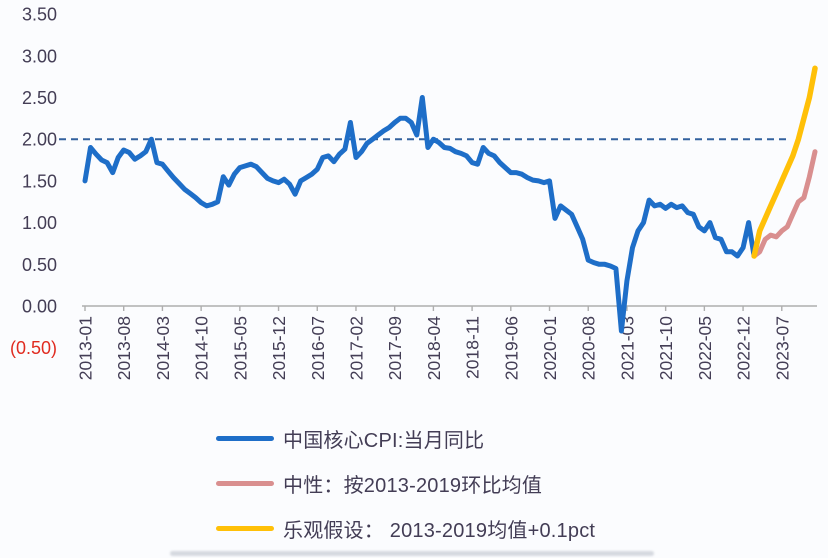 This screenshot has height=558, width=828. Describe the element at coordinates (39, 265) in the screenshot. I see `y-tick-label: 0.50` at that location.